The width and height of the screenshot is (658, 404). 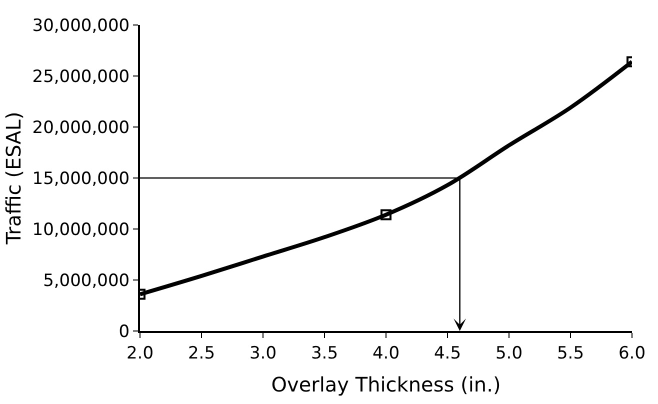 I want to click on y-tick-label: 10,000,000, so click(x=81, y=230).